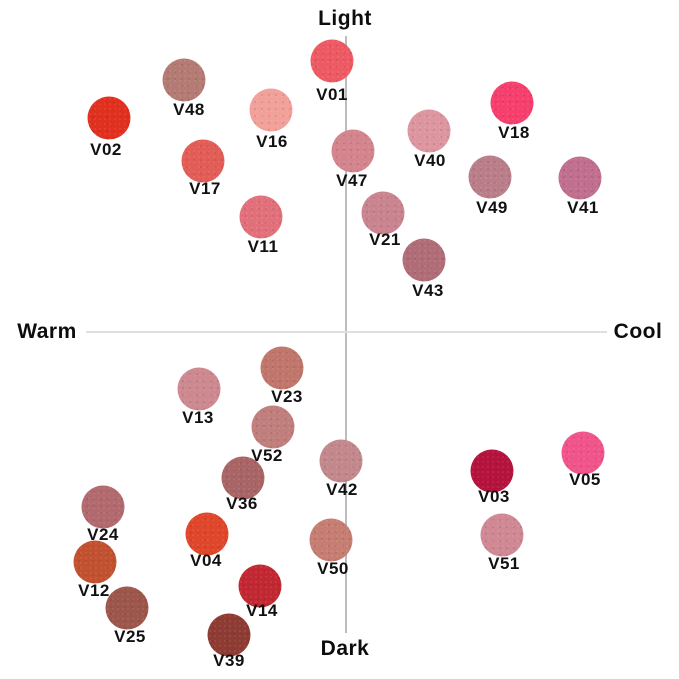 The image size is (679, 679). I want to click on shade-swatch-v02, so click(109, 118).